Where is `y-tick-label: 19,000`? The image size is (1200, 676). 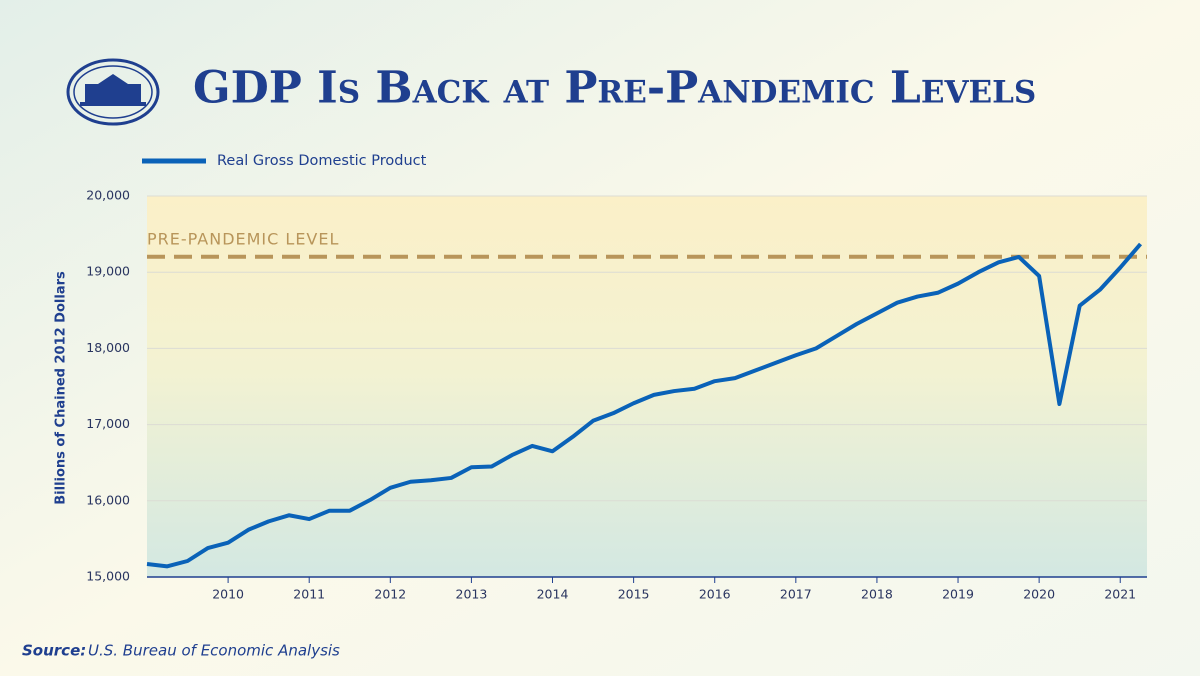 y-tick-label: 19,000 is located at coordinates (108, 271).